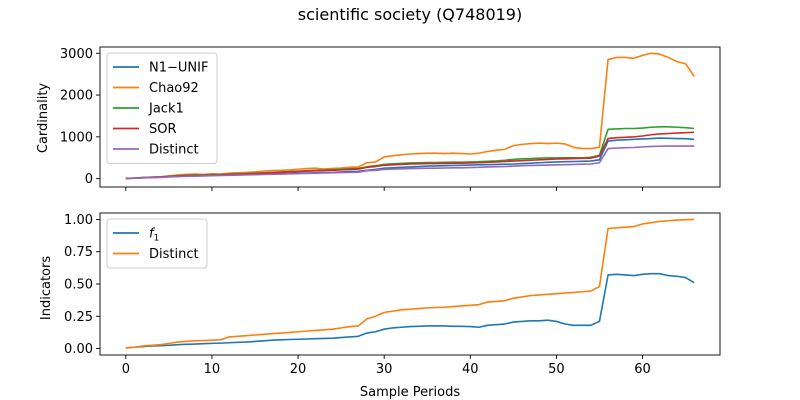 The width and height of the screenshot is (800, 400). What do you see at coordinates (298, 369) in the screenshot?
I see `x-tick-label-1-2: 20` at bounding box center [298, 369].